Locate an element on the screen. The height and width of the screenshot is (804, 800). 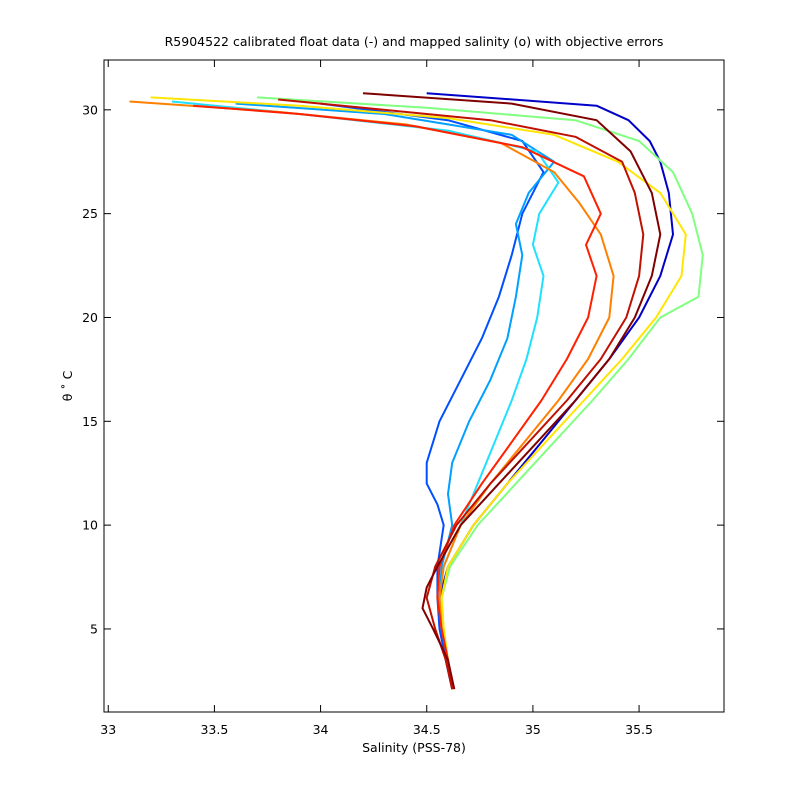
y-tick-label: 5 is located at coordinates (94, 628).